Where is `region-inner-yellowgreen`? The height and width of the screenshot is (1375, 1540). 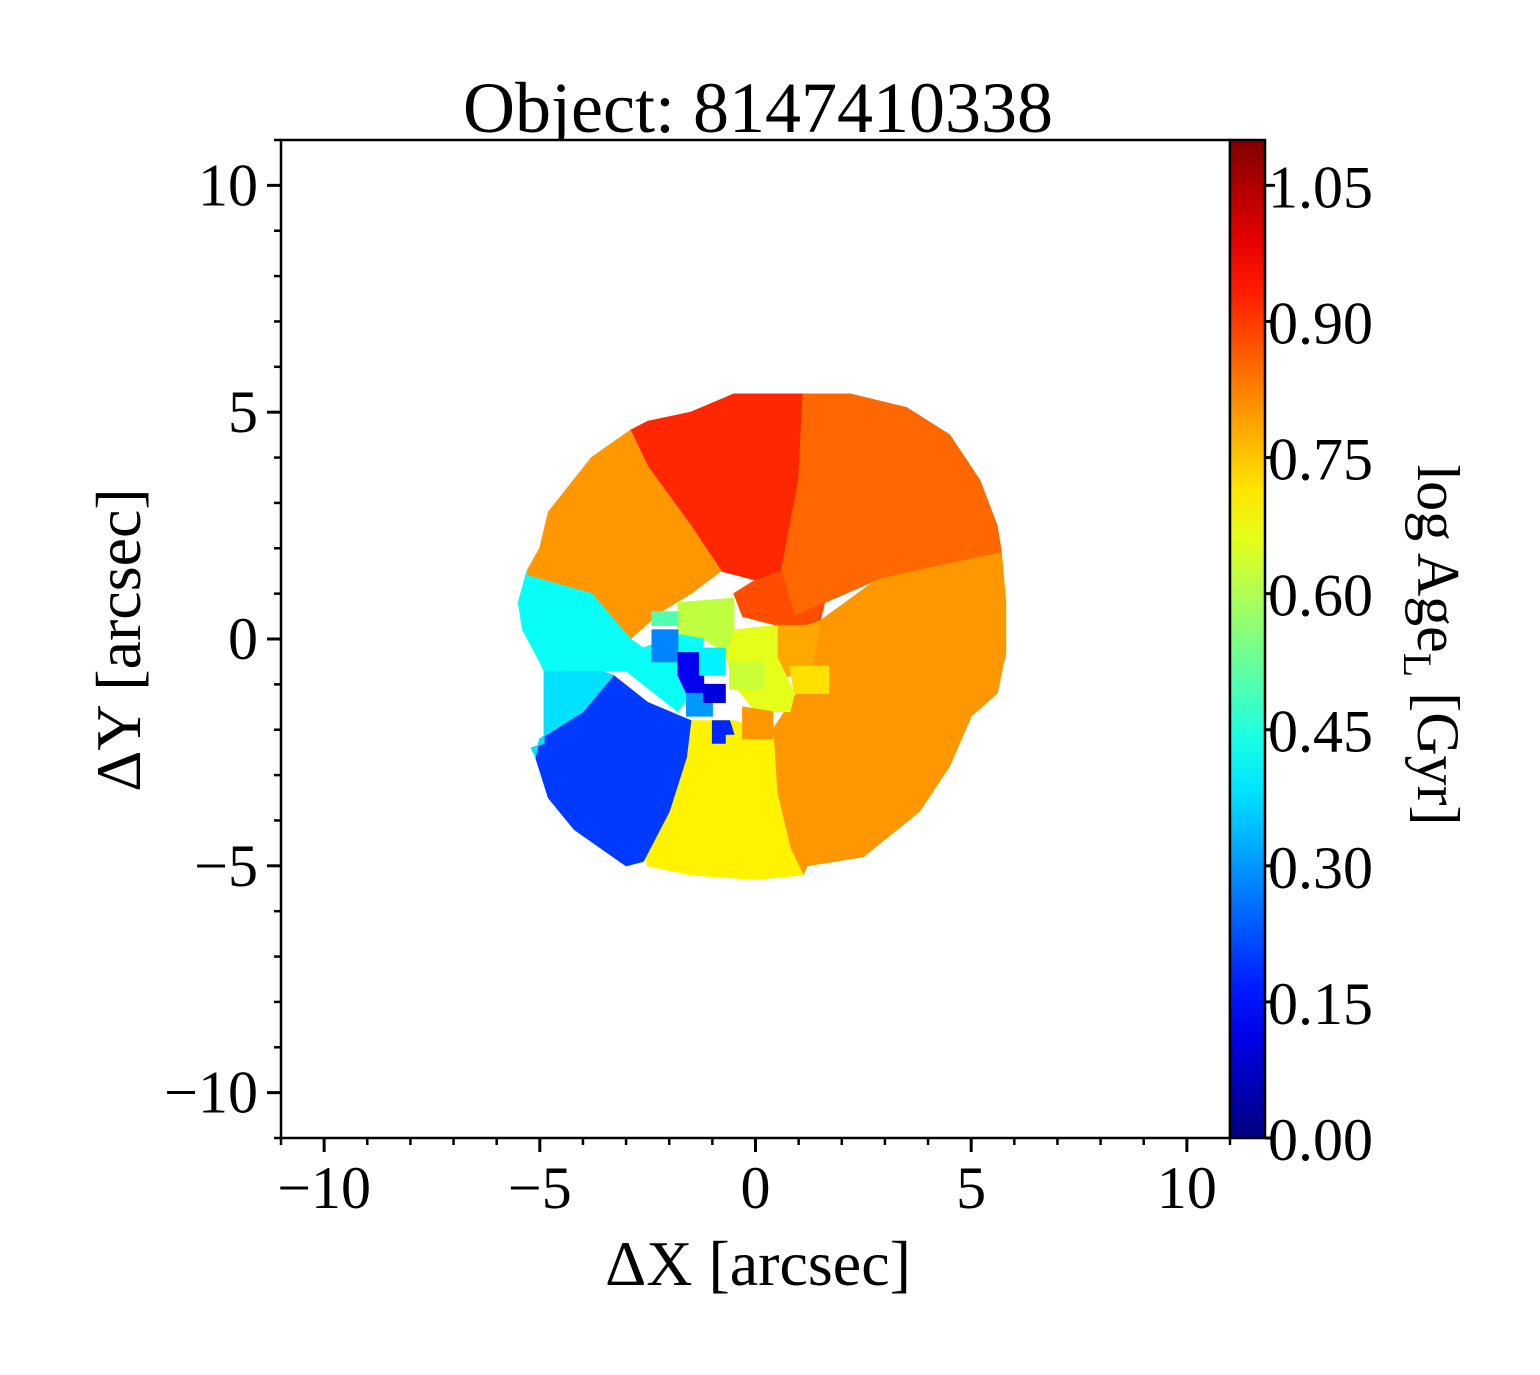
region-inner-yellowgreen is located at coordinates (747, 675).